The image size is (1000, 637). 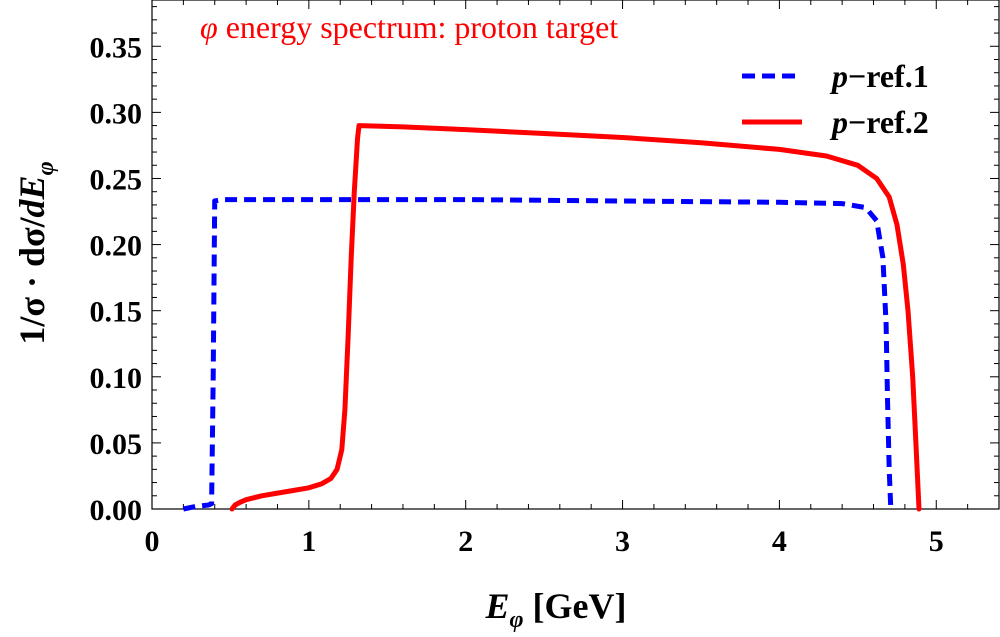 What do you see at coordinates (622, 541) in the screenshot?
I see `x-tick-label-3: 3` at bounding box center [622, 541].